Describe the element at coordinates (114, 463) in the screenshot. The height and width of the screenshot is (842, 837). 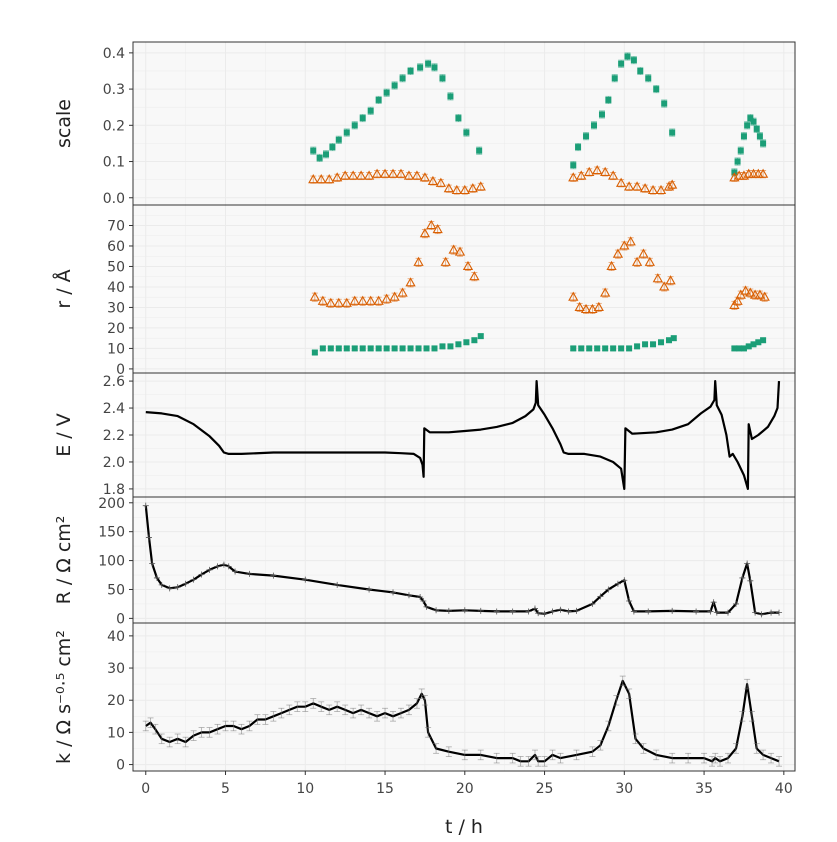
I see `y-tick-label: 2.0` at that location.